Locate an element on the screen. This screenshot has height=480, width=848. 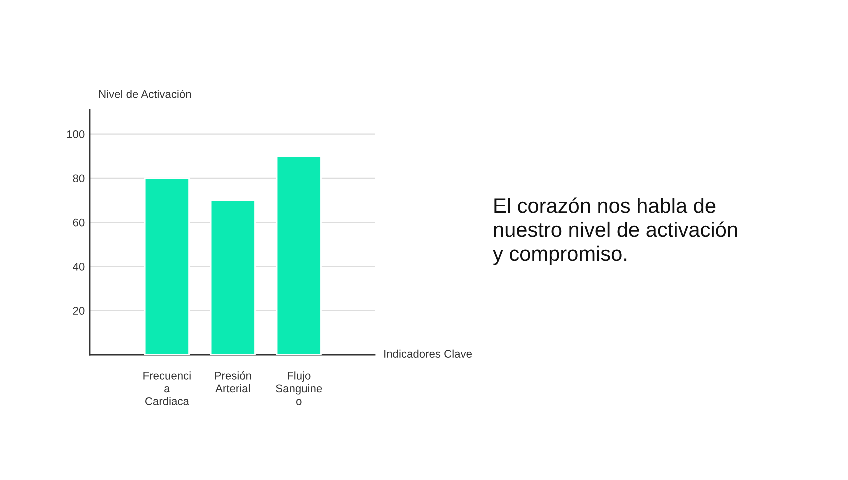
x-tick-label: Frecuenci a Cardiaca is located at coordinates (167, 389).